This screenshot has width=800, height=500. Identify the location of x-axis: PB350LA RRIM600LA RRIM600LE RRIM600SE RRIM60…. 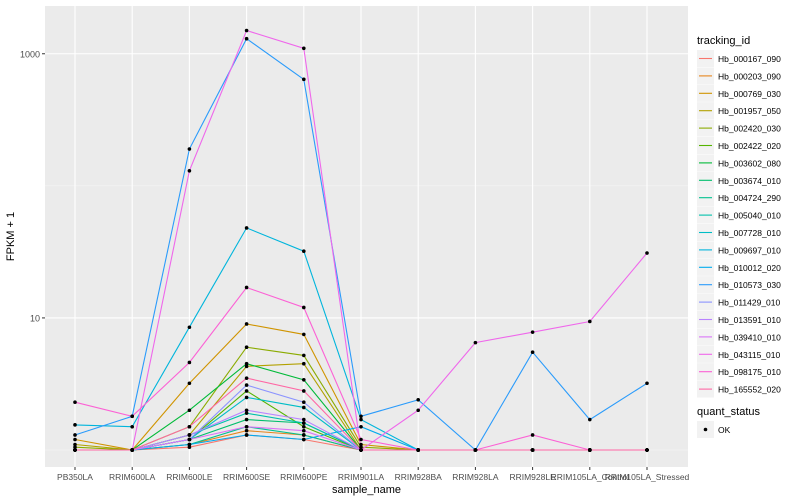
(373, 474).